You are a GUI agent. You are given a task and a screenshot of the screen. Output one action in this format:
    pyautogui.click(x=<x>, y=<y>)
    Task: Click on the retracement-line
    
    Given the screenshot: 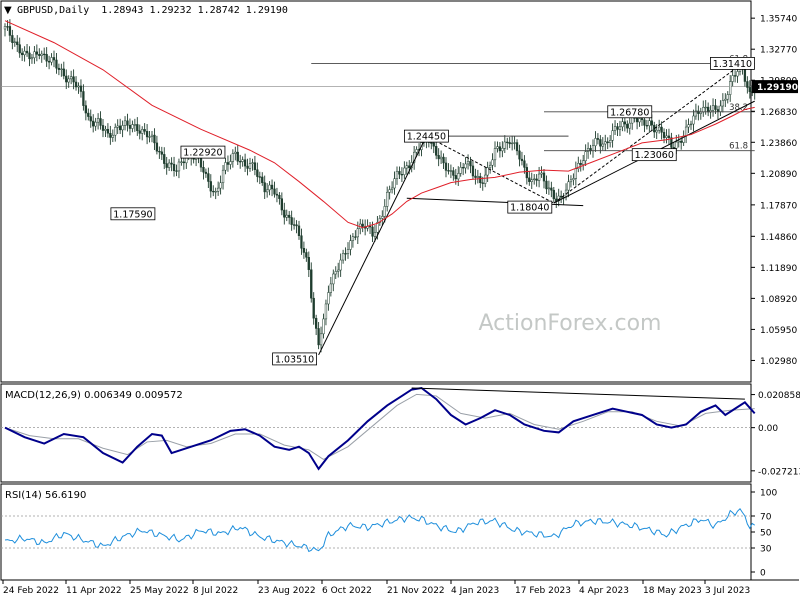 What is the action you would take?
    pyautogui.click(x=648, y=133)
    